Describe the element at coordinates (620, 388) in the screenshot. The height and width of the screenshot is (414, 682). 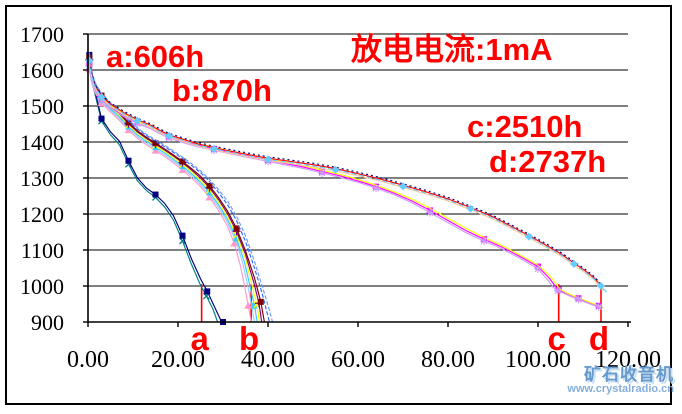
I see `watermark-site-url: www.crystalradio.cn` at that location.